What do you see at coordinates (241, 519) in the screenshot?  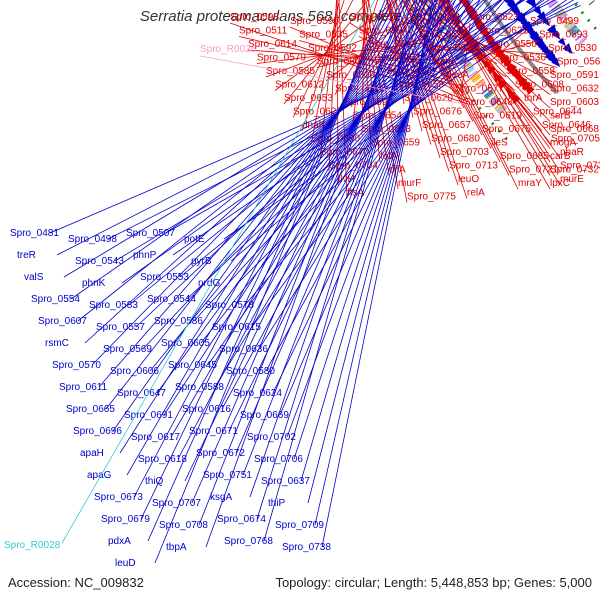 I see `reverse-gene-label: Spro_0674` at bounding box center [241, 519].